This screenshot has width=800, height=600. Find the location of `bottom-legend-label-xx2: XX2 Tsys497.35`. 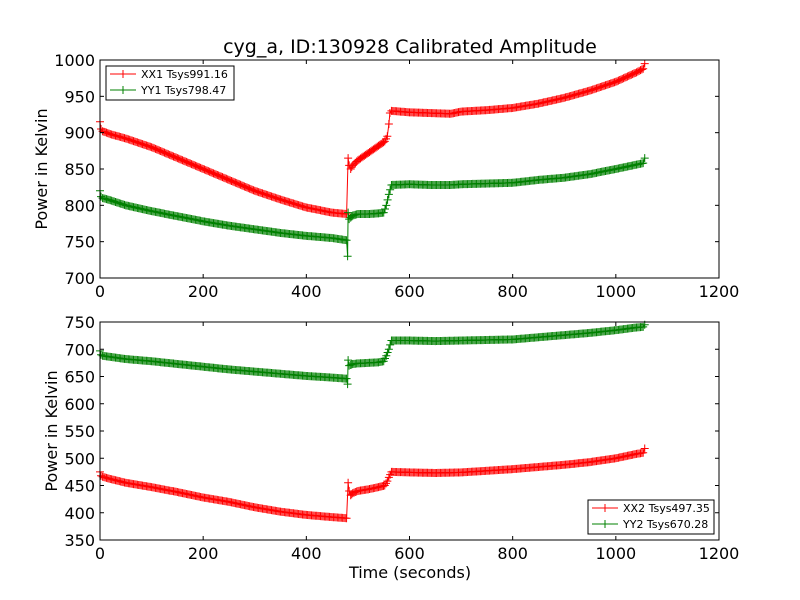

bottom-legend-label-xx2: XX2 Tsys497.35 is located at coordinates (666, 508).